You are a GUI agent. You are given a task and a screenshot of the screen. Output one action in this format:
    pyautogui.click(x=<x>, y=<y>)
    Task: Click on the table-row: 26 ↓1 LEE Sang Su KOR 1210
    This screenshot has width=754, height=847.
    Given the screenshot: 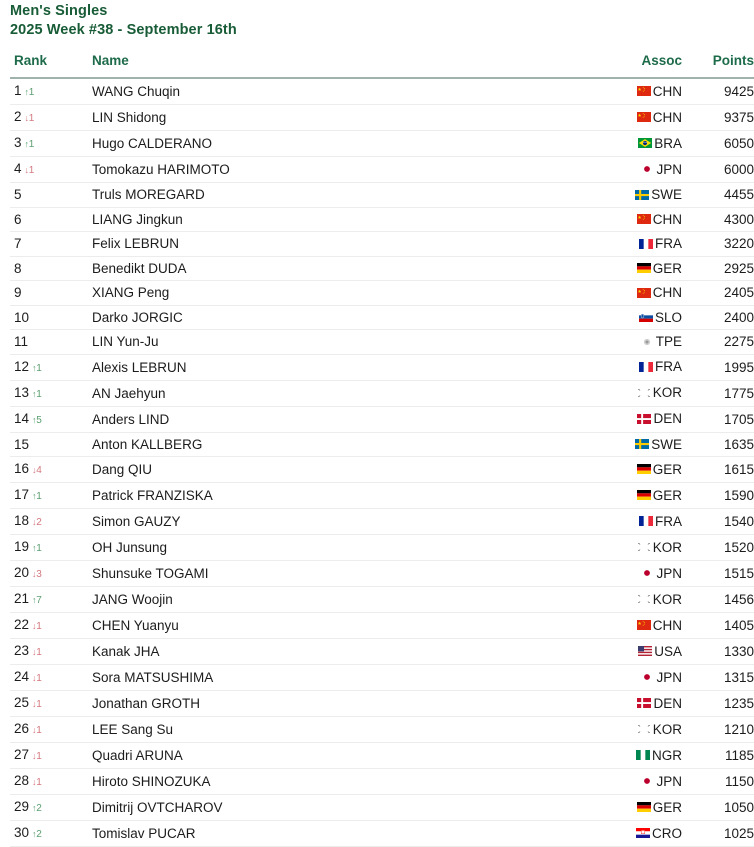 What is the action you would take?
    pyautogui.click(x=382, y=729)
    